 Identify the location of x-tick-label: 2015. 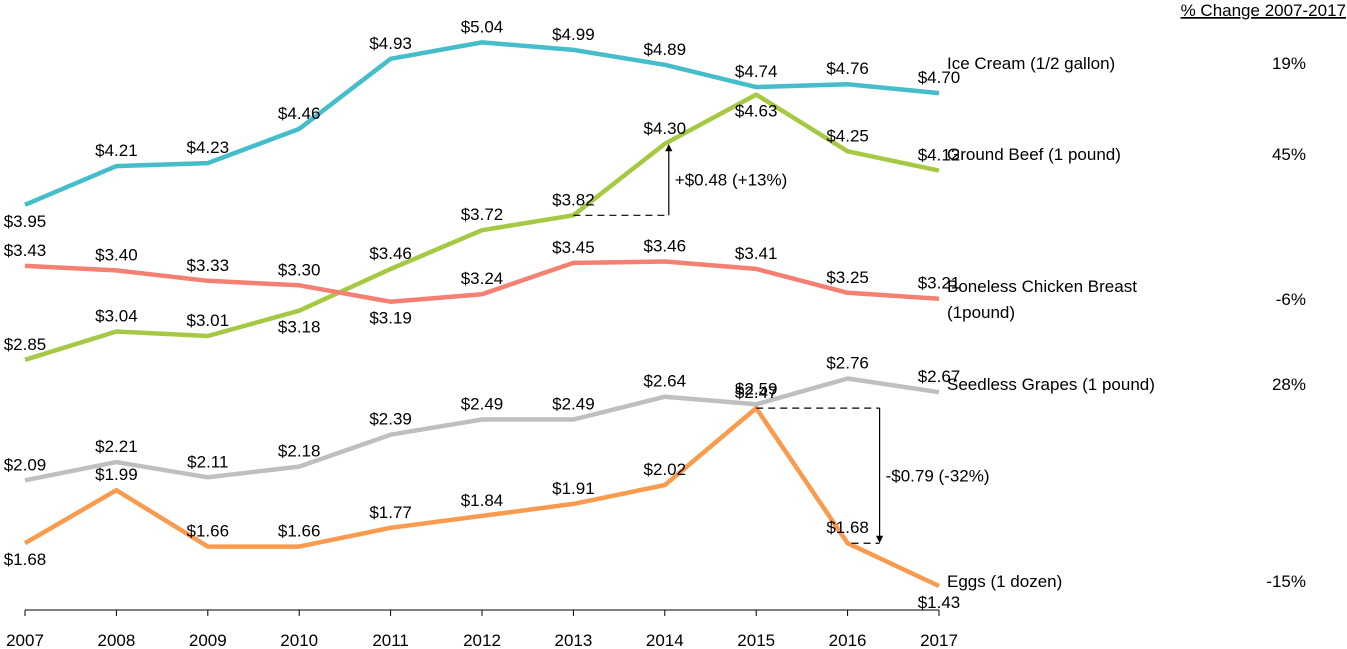
(756, 640).